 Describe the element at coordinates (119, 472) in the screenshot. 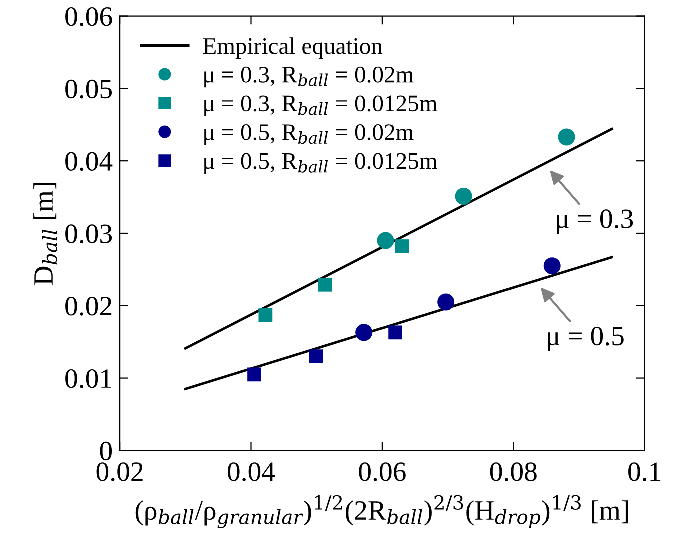

I see `x-tick-label: 0.02` at that location.